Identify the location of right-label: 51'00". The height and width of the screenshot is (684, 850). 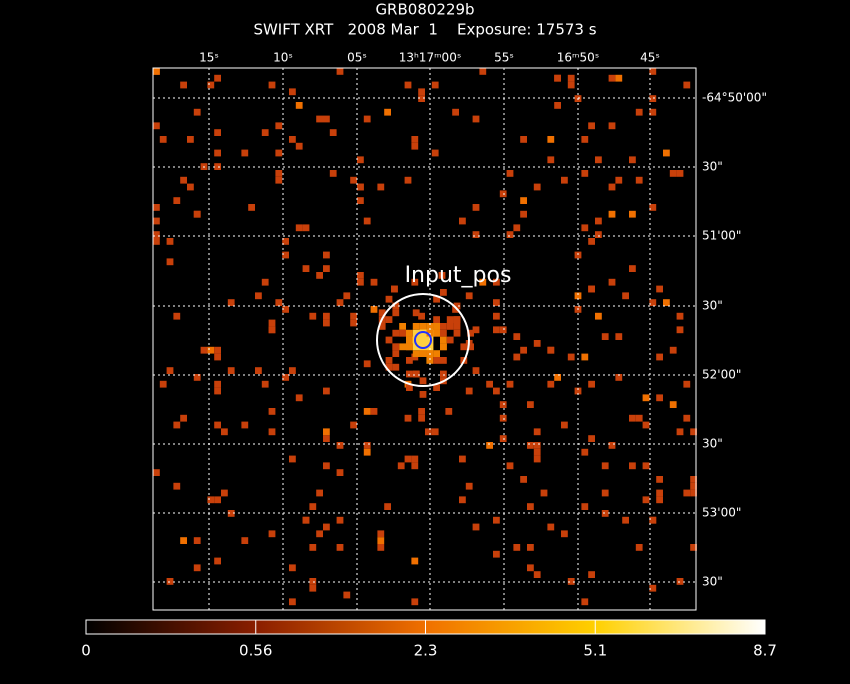
(721, 236).